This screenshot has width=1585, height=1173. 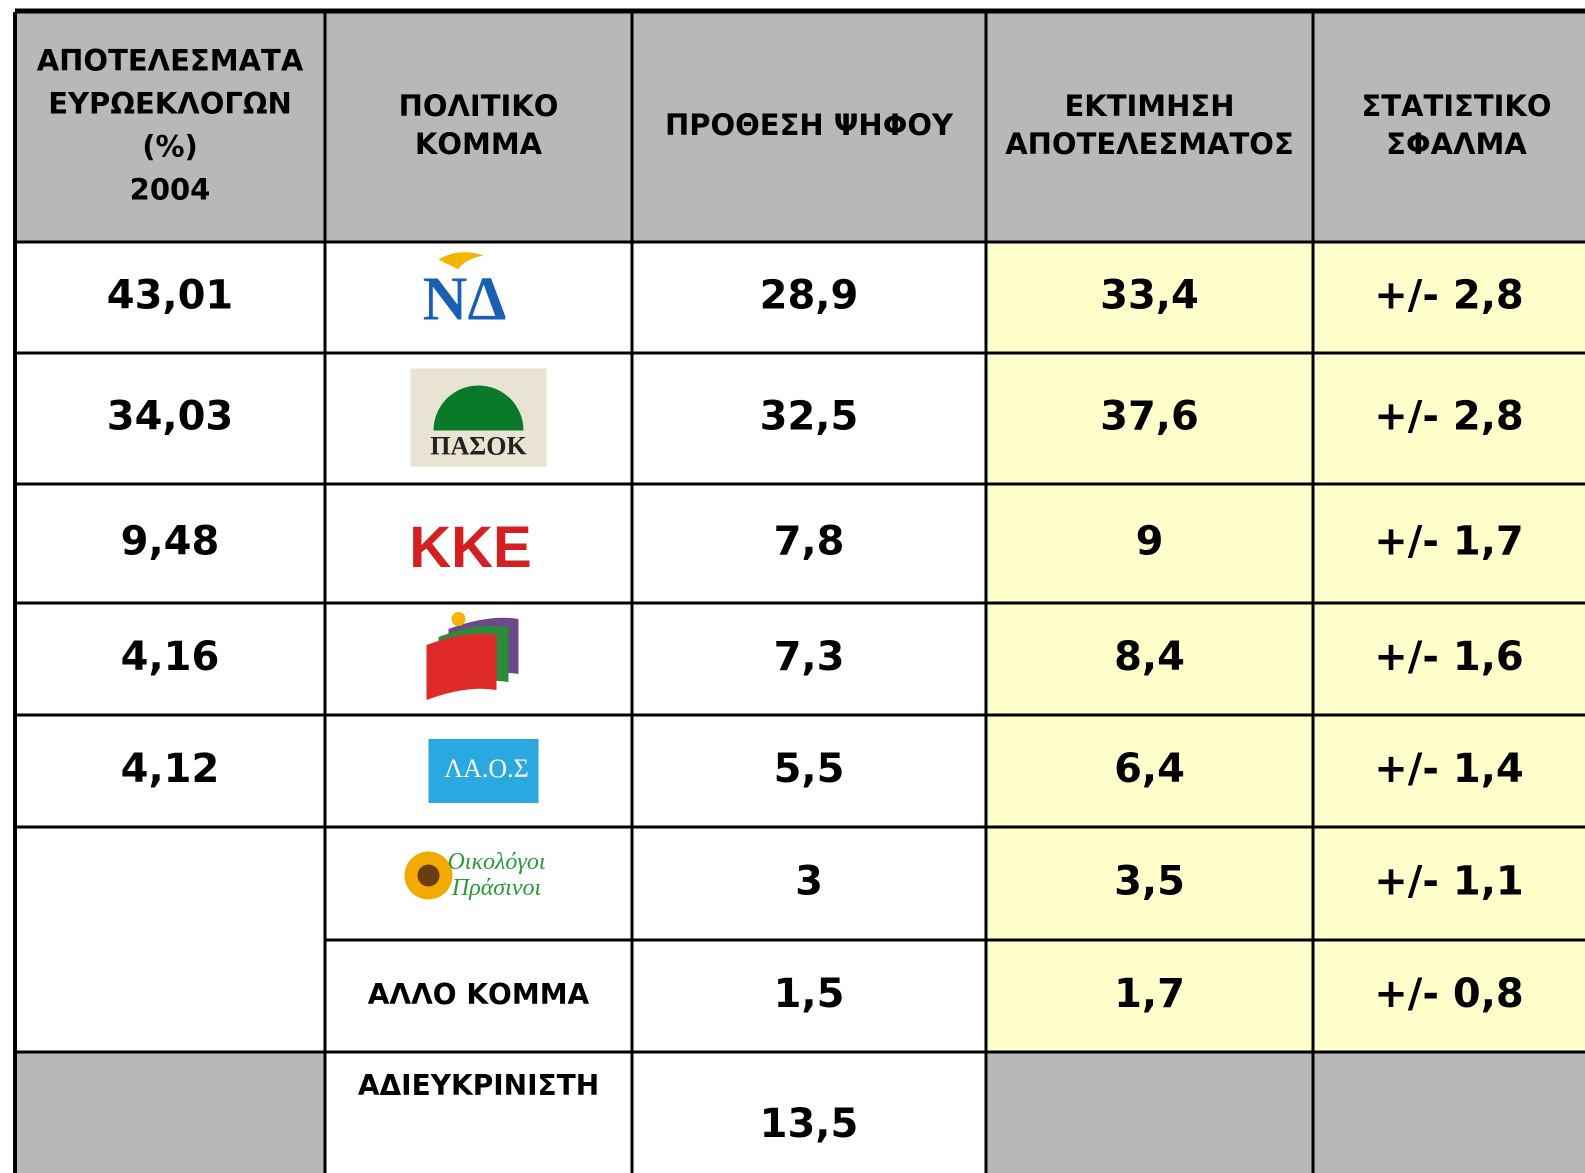 What do you see at coordinates (465, 300) in the screenshot?
I see `logo-text: ΝΔ` at bounding box center [465, 300].